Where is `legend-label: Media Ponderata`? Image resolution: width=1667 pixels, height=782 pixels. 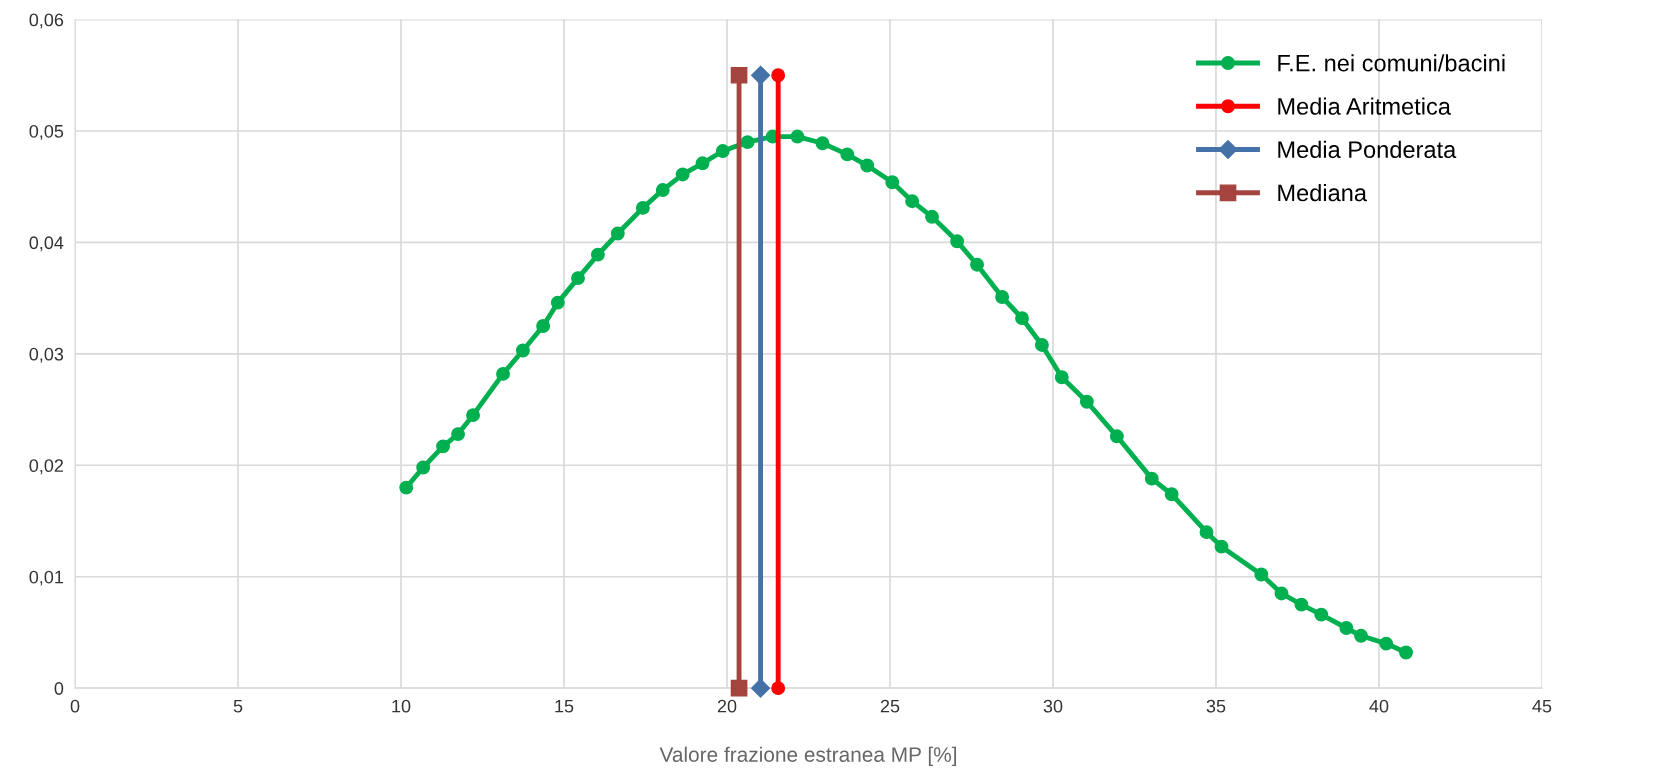 legend-label: Media Ponderata is located at coordinates (1367, 149).